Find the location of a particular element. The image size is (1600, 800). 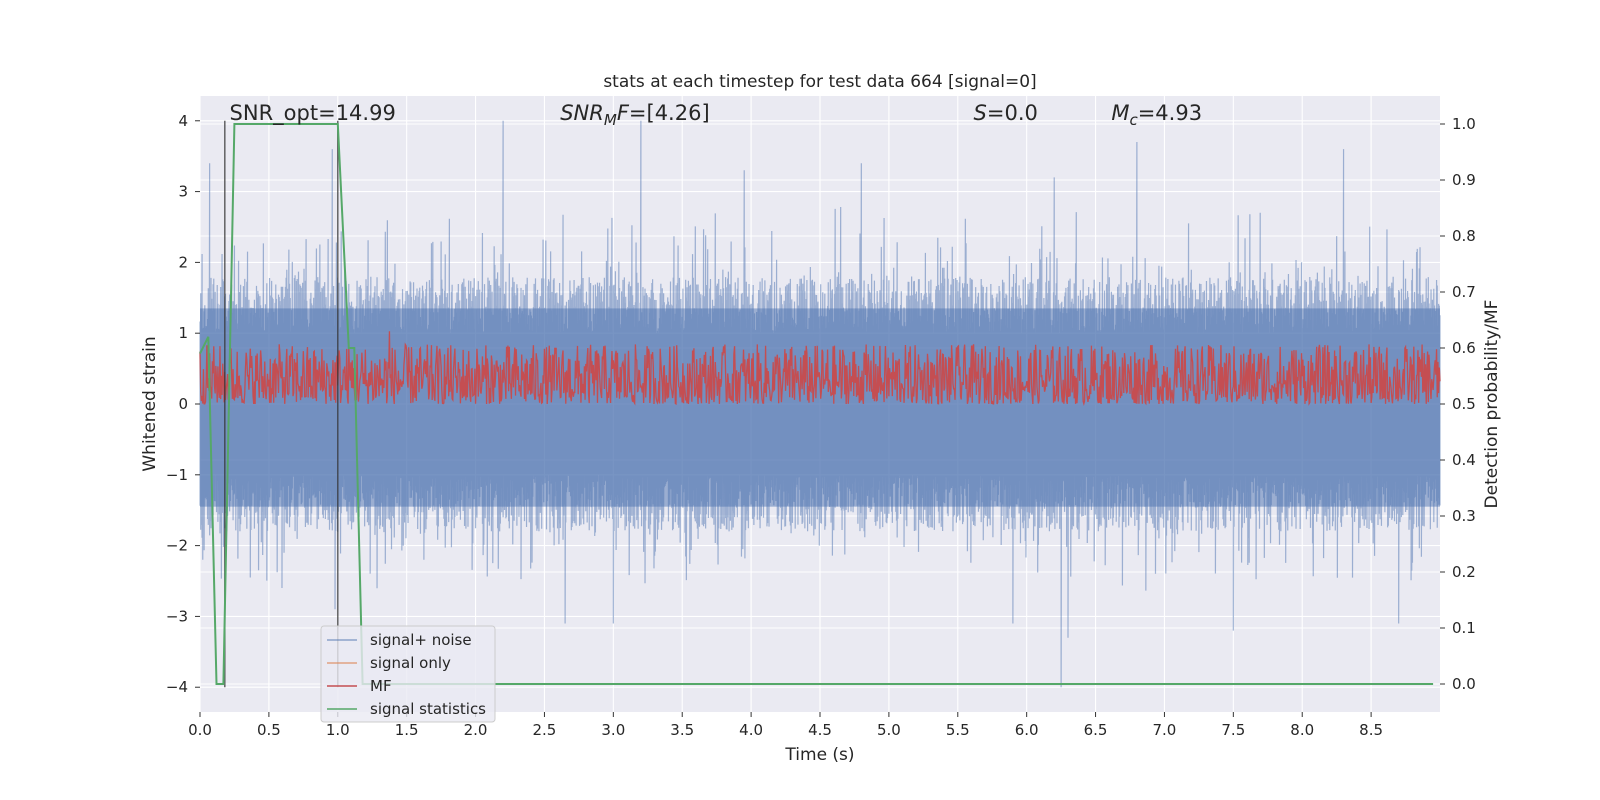

legend-label-mf: MF is located at coordinates (381, 686).